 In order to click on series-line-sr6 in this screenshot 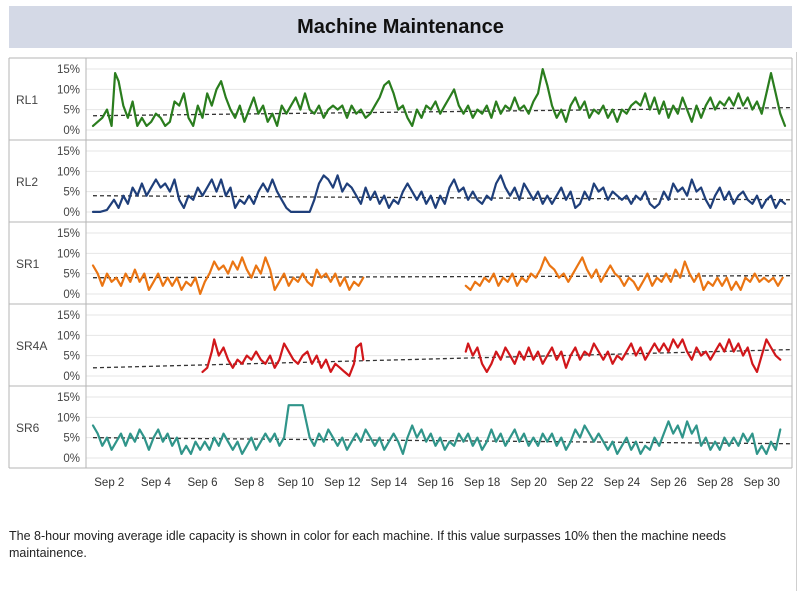, I will do `click(436, 429)`.